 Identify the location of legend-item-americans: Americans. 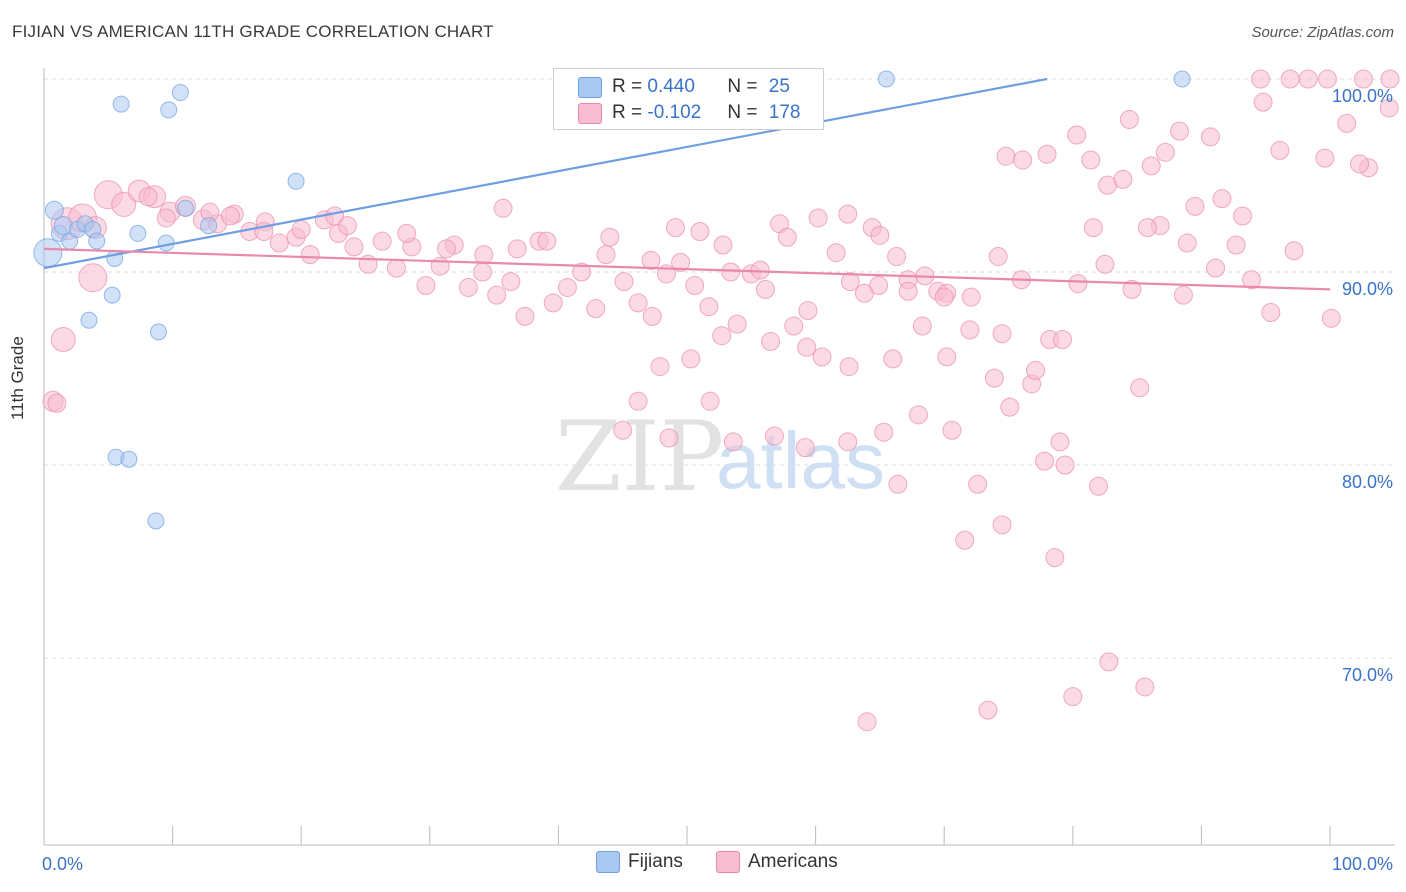
(777, 862).